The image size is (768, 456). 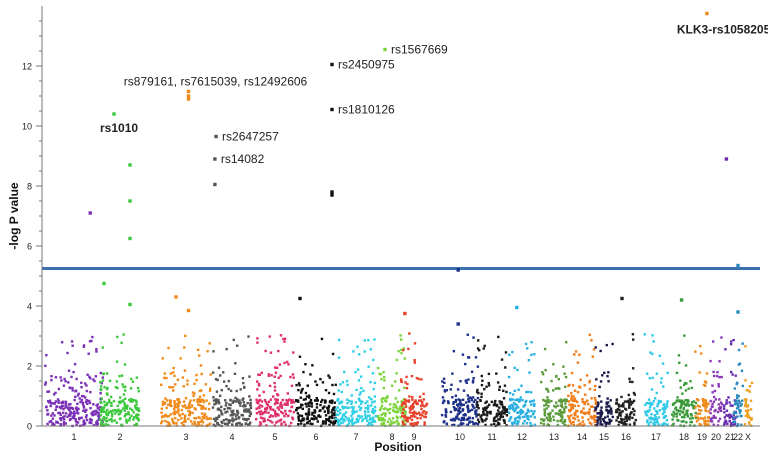 What do you see at coordinates (27, 67) in the screenshot?
I see `y-tick-label: 12` at bounding box center [27, 67].